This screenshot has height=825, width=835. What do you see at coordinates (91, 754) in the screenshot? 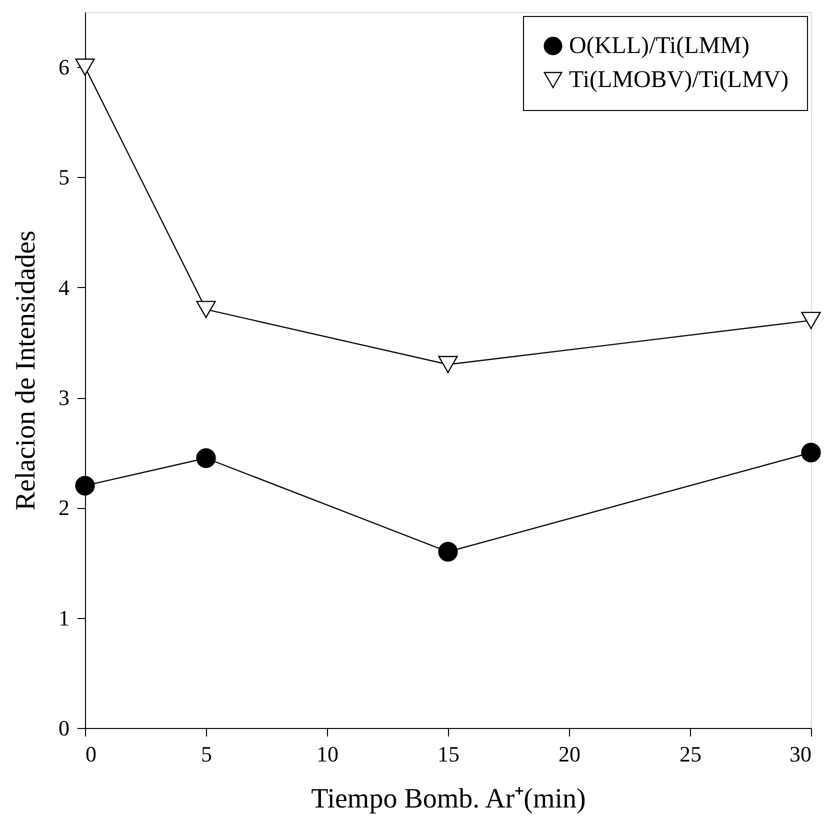
I see `x-tick-label: 0` at bounding box center [91, 754].